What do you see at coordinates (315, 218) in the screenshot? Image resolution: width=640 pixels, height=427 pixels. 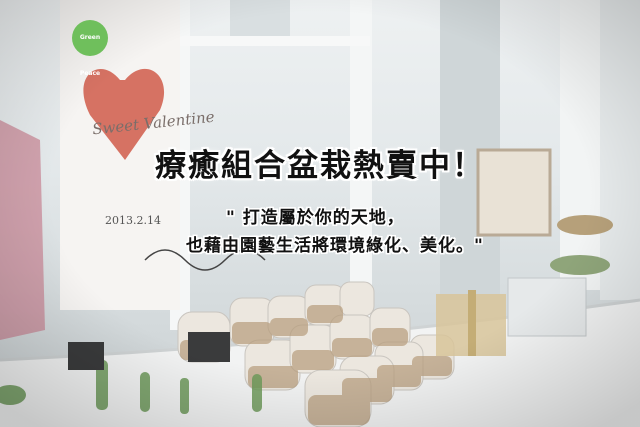 I see `subline-1: " 打造屬於你的天地，` at bounding box center [315, 218].